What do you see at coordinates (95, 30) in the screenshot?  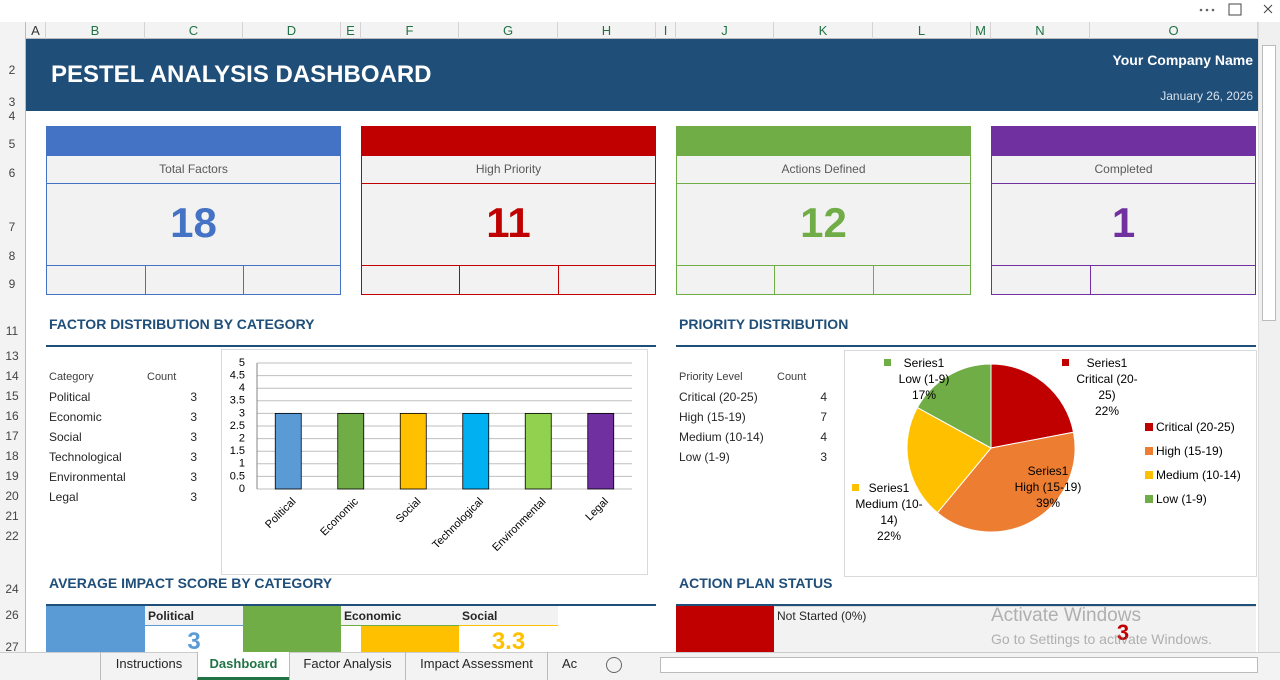 I see `column-header: B` at bounding box center [95, 30].